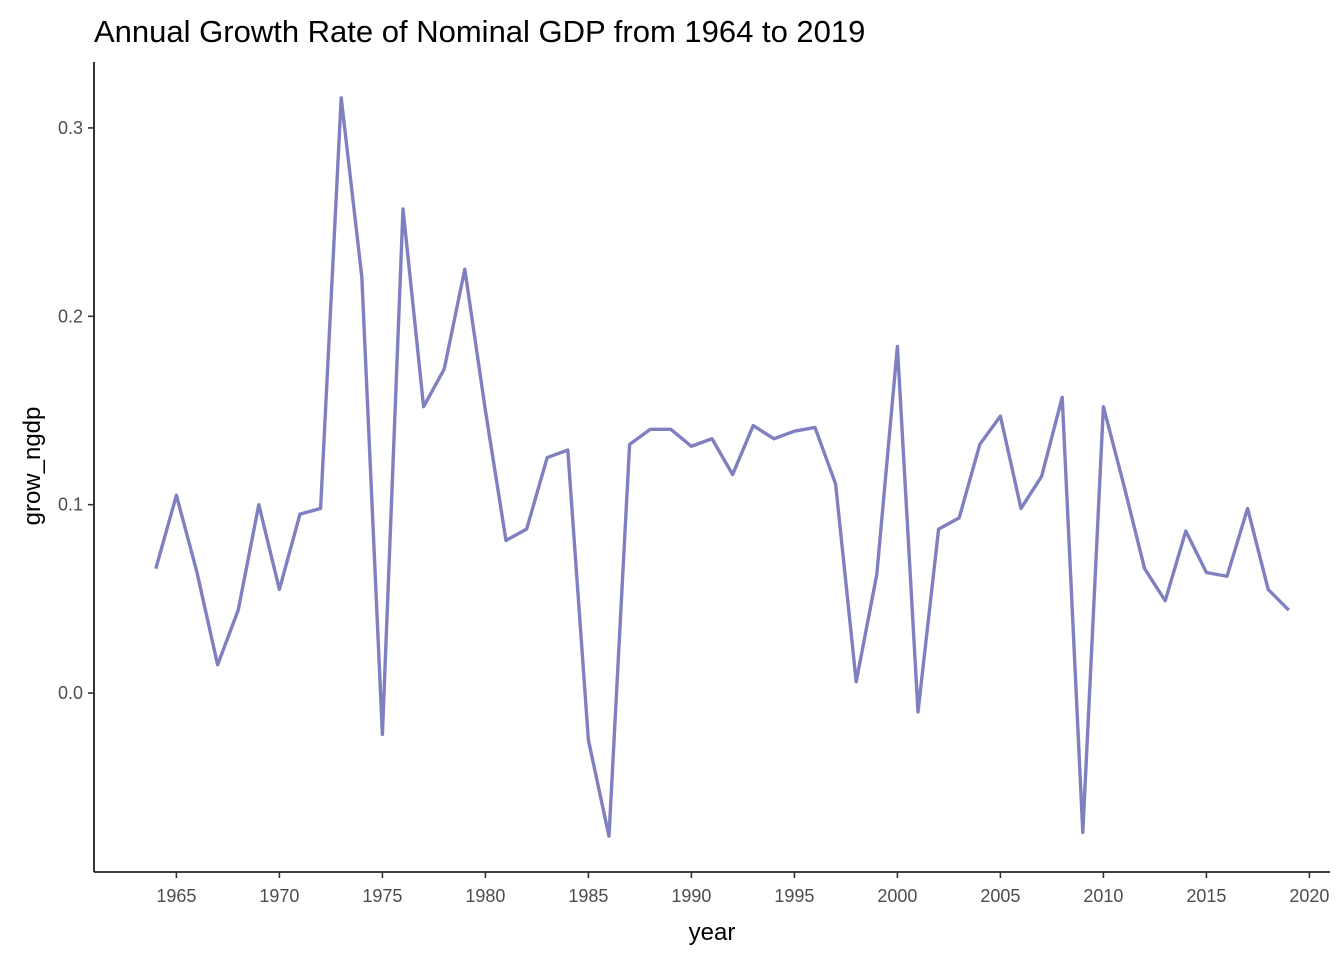 The image size is (1344, 960). Describe the element at coordinates (382, 734) in the screenshot. I see `data-point-1975` at that location.